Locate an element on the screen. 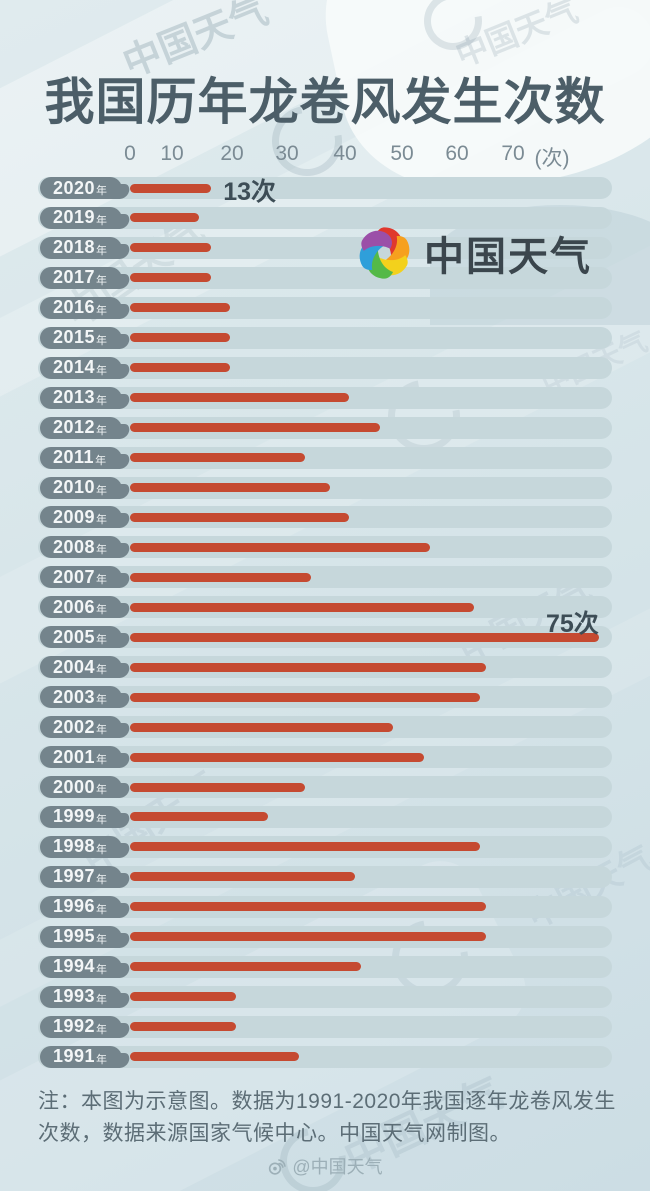 This screenshot has width=650, height=1191. axis-tick-label: 20 is located at coordinates (232, 153).